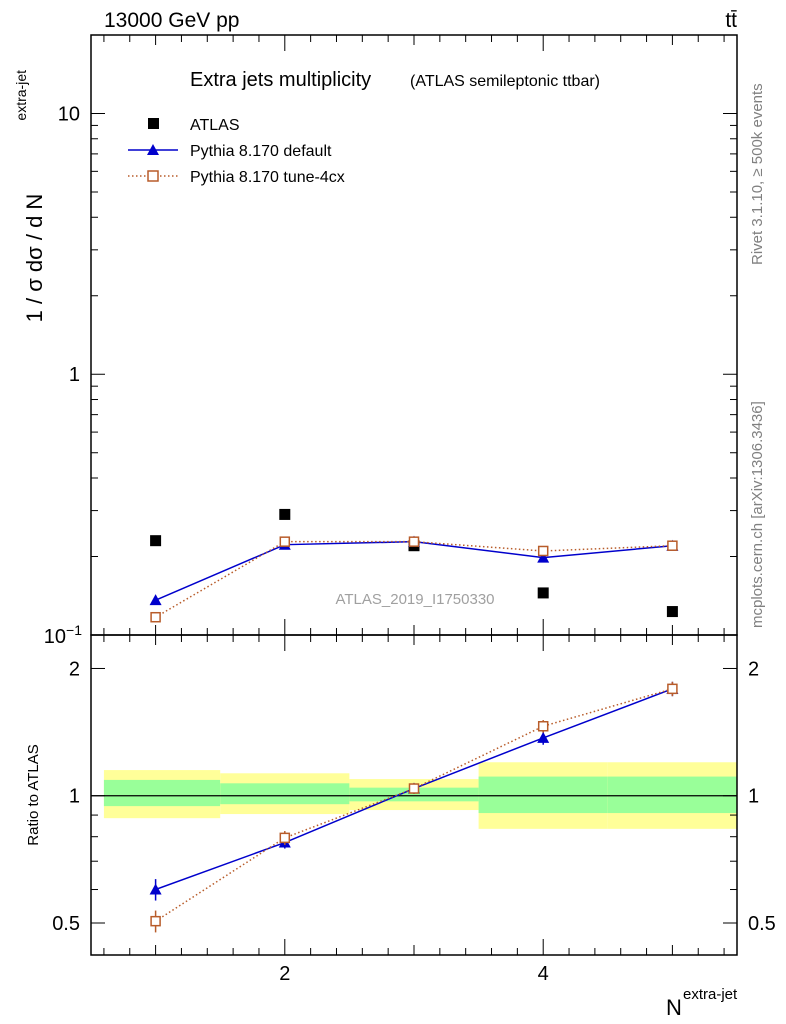 The width and height of the screenshot is (786, 1024). What do you see at coordinates (153, 176) in the screenshot?
I see `legend-tune-marker` at bounding box center [153, 176].